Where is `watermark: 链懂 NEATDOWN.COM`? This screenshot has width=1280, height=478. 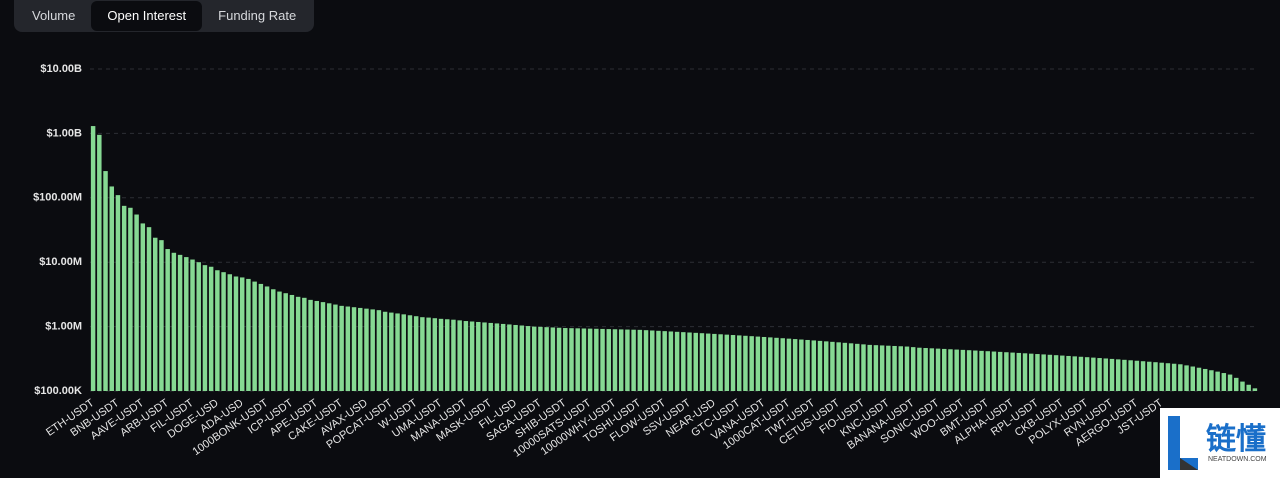
watermark: 链懂 NEATDOWN.COM is located at coordinates (1220, 443).